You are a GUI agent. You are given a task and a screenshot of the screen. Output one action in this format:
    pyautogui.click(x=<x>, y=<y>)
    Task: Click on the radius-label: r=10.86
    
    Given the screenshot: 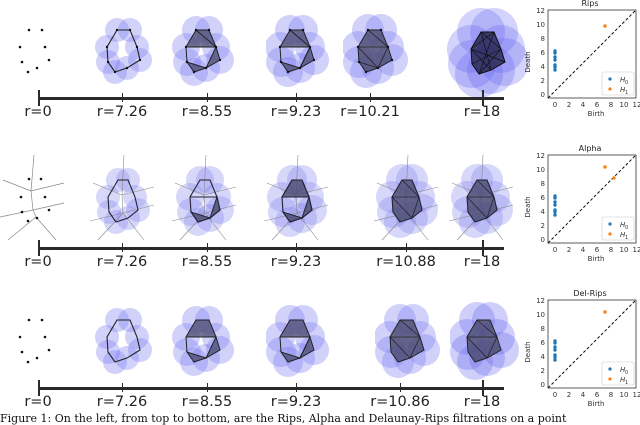 What is the action you would take?
    pyautogui.click(x=400, y=402)
    